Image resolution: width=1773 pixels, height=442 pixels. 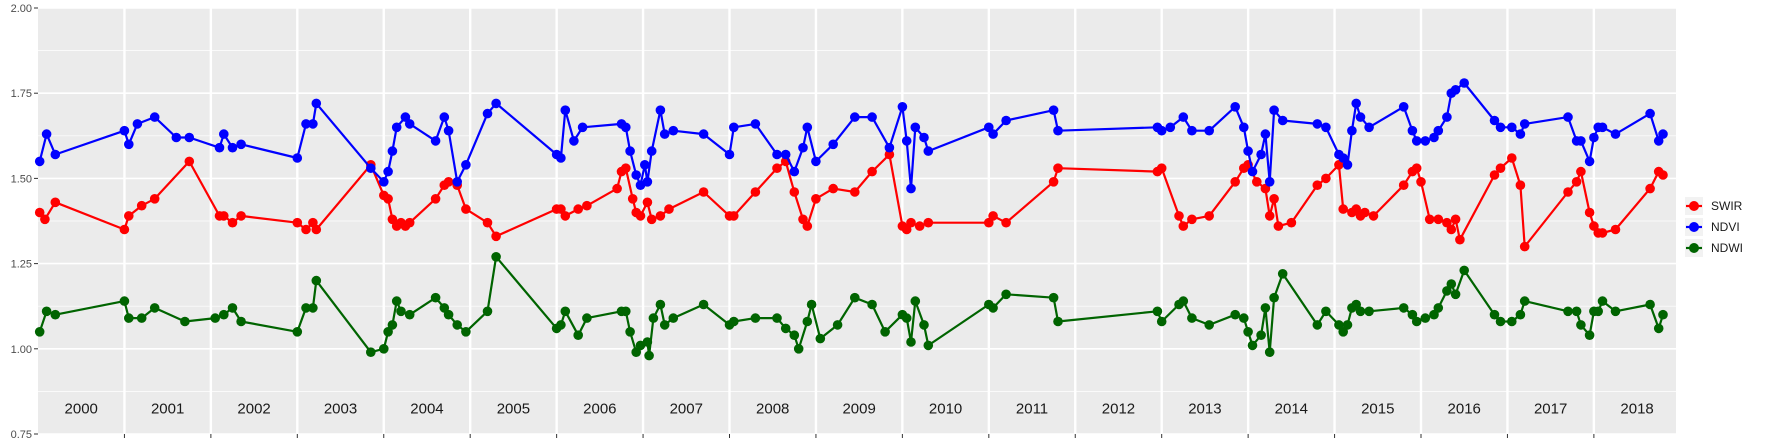 What do you see at coordinates (21, 94) in the screenshot?
I see `y-tick-label: 1.75` at bounding box center [21, 94].